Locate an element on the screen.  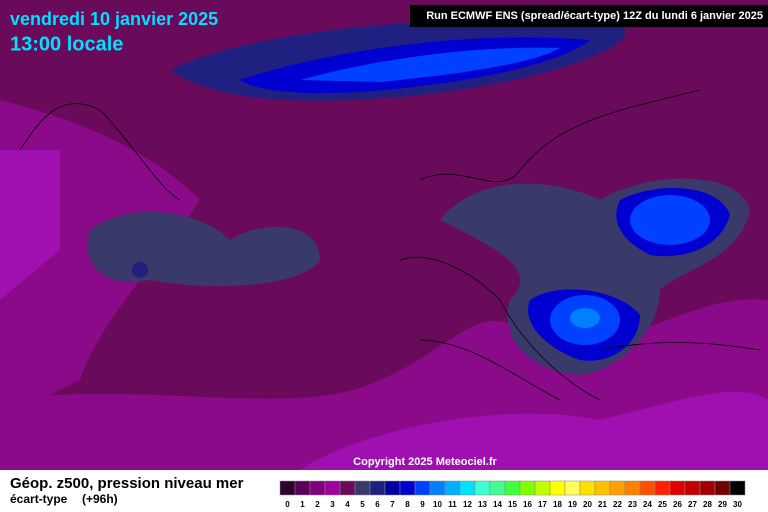
legend-label: 12 is located at coordinates (467, 504).